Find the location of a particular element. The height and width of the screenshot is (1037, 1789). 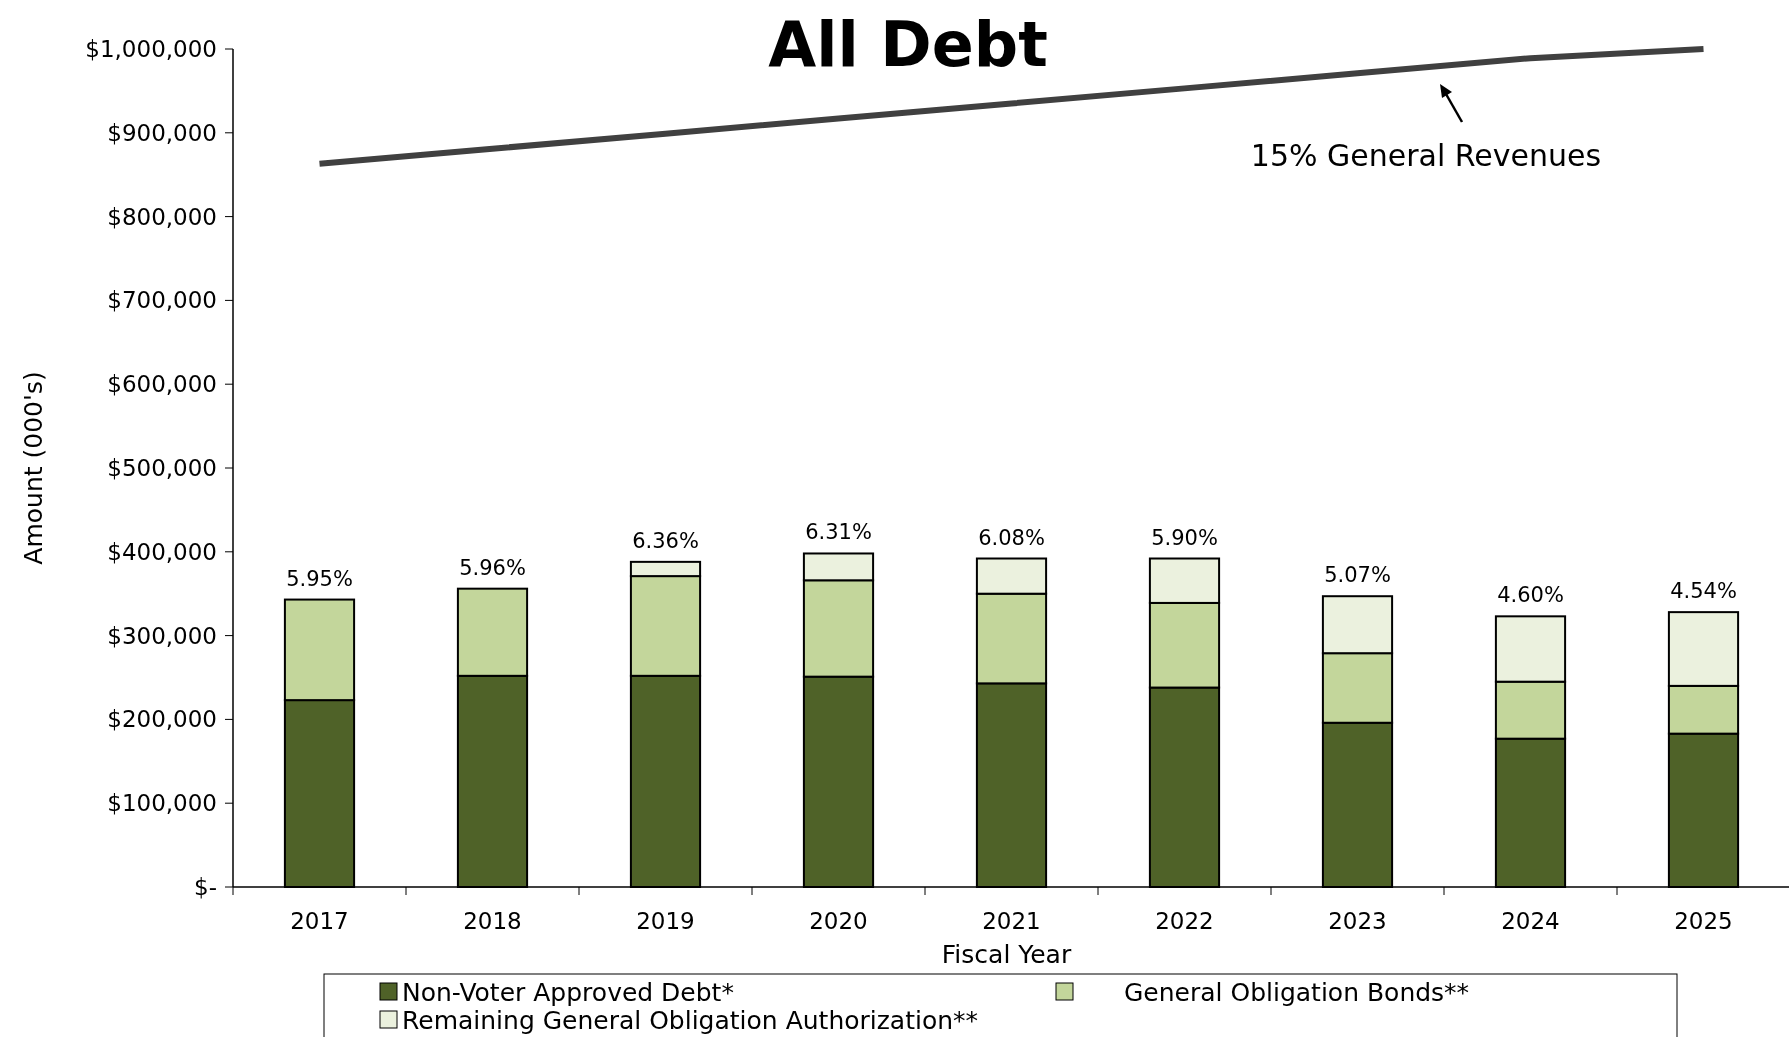

annotation: 4.54% is located at coordinates (1703, 591).